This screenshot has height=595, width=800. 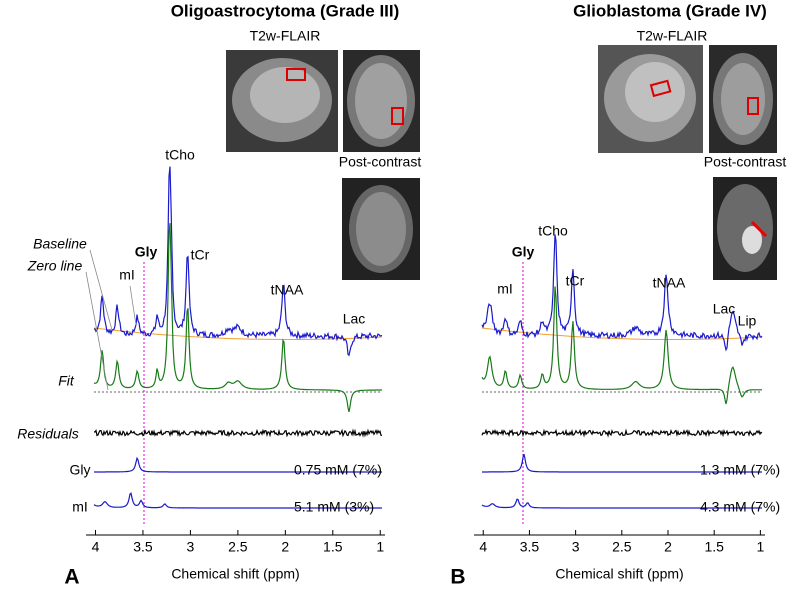 I want to click on concentration: 1.3 mM (7%), so click(x=740, y=470).